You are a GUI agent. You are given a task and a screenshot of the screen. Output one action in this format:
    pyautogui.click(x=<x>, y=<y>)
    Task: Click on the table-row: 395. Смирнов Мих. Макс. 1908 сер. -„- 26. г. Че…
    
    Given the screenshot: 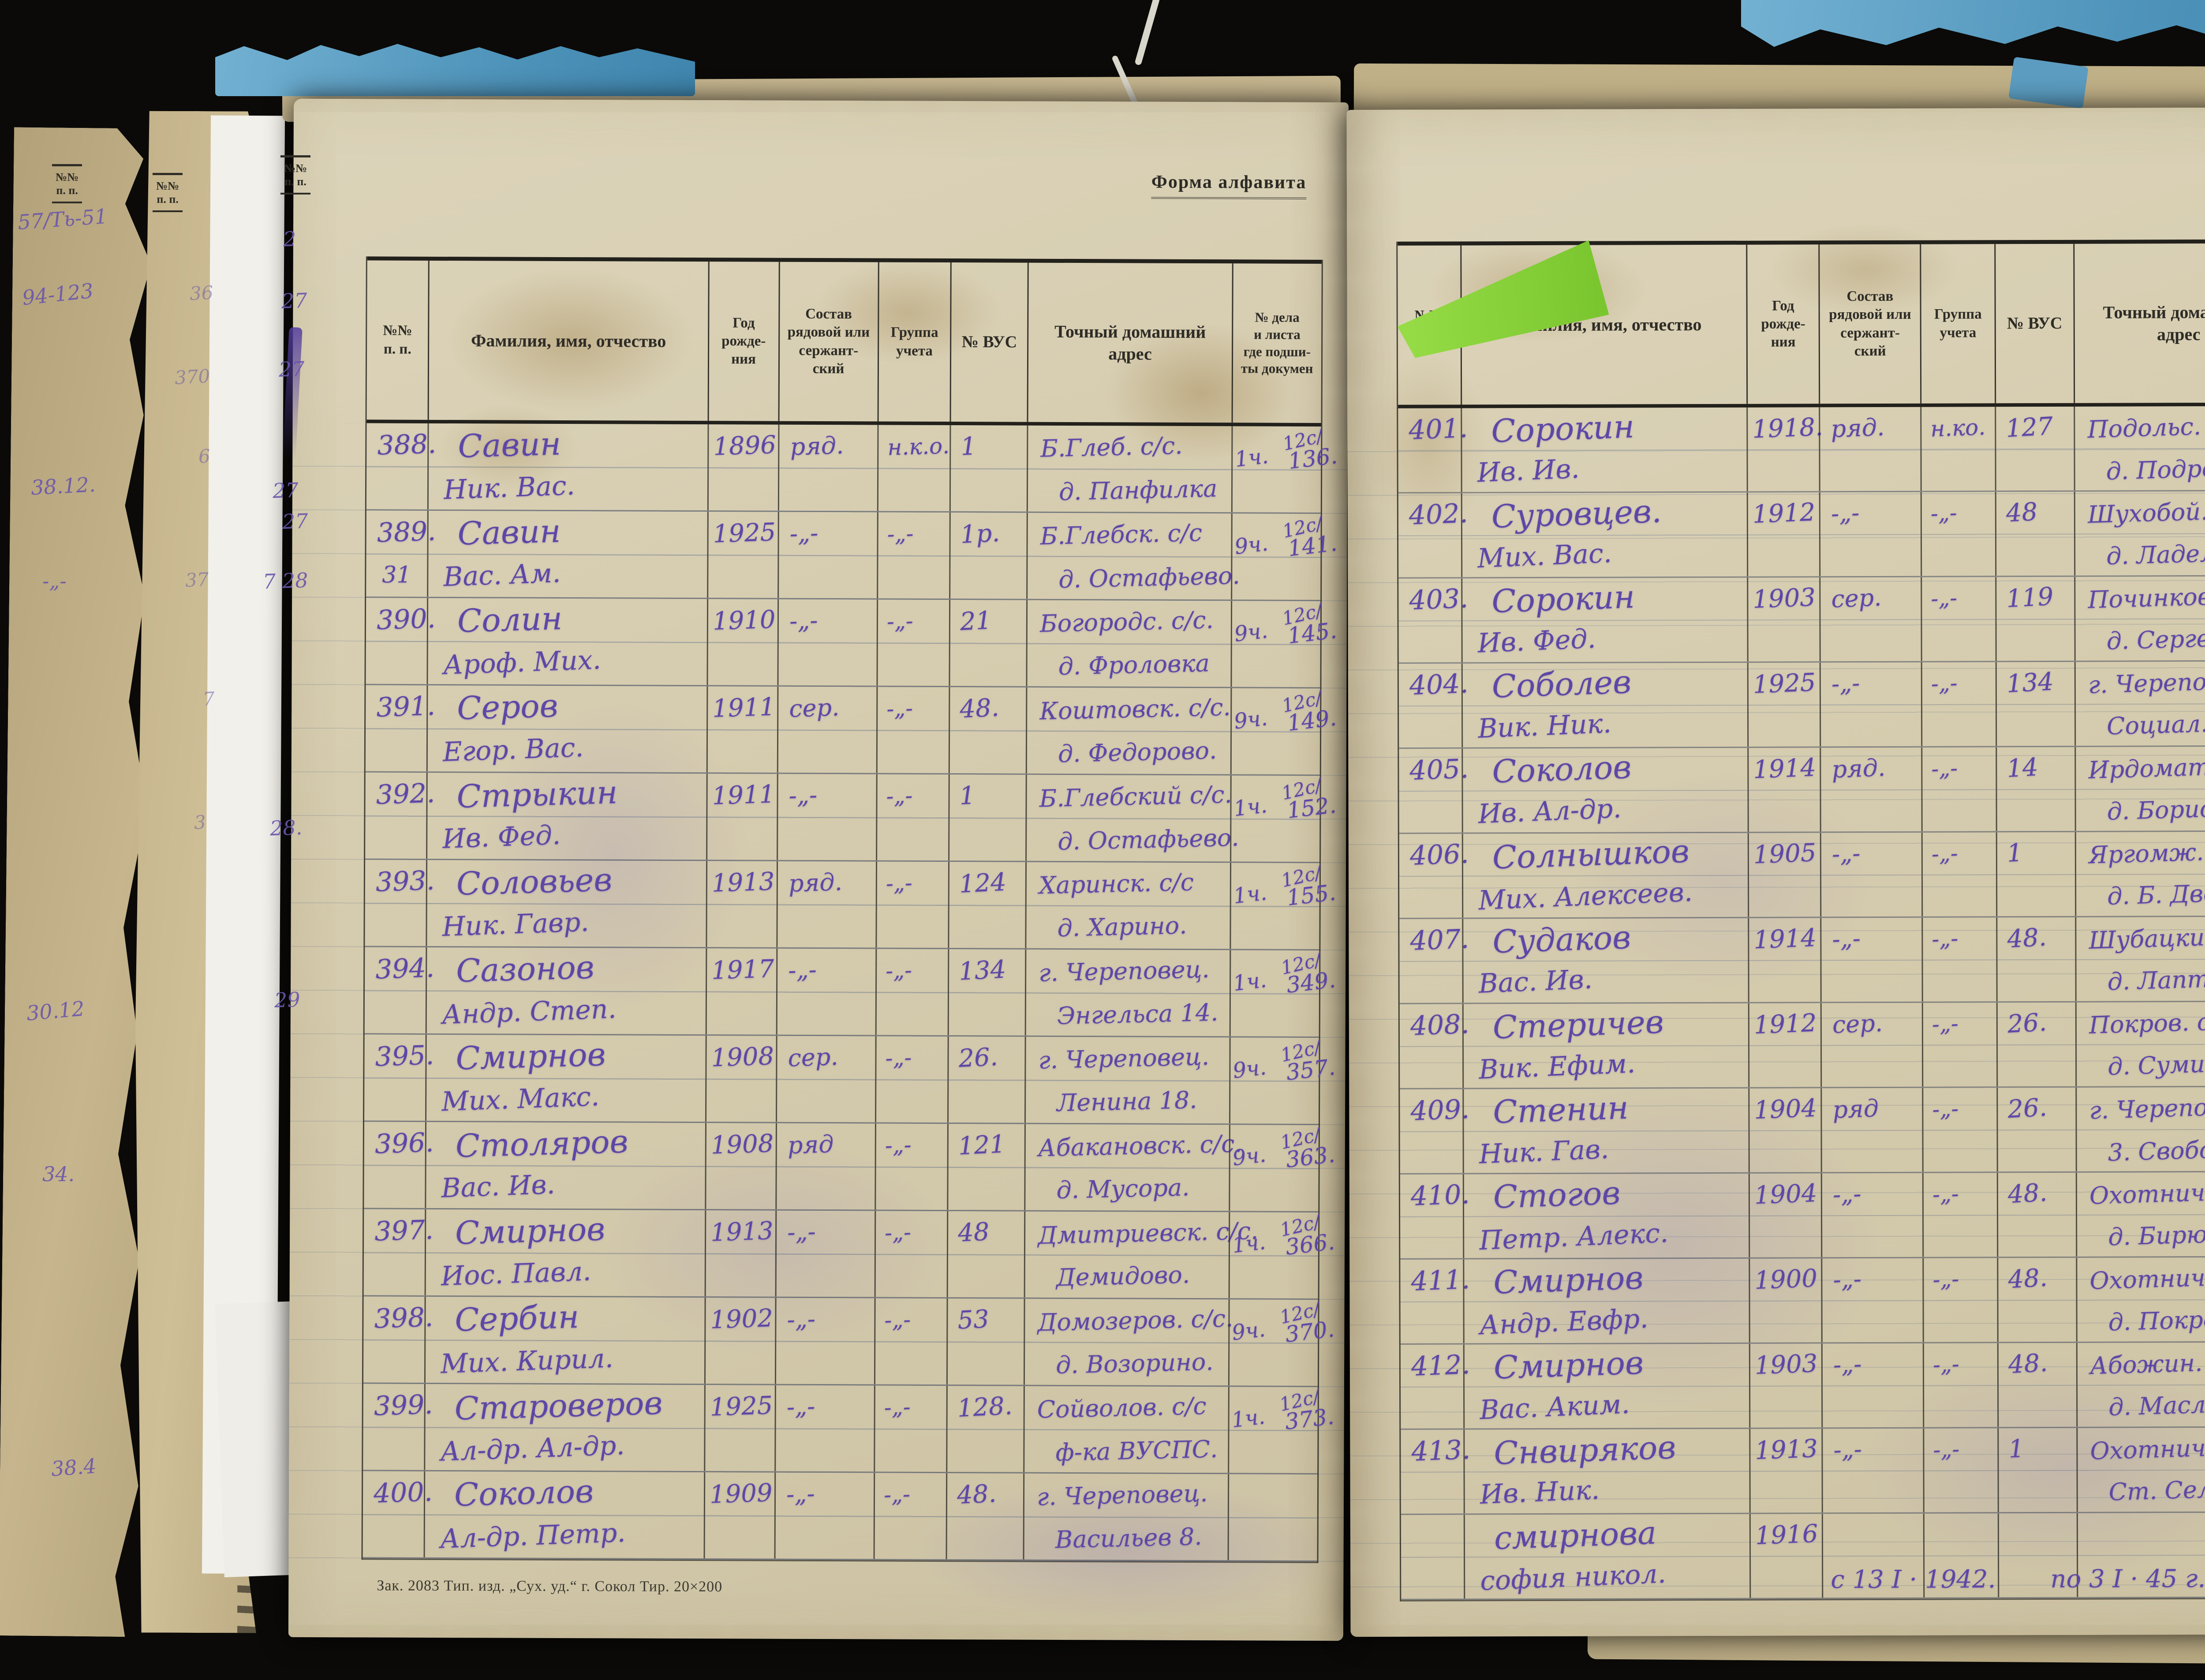 What is the action you would take?
    pyautogui.click(x=850, y=1080)
    